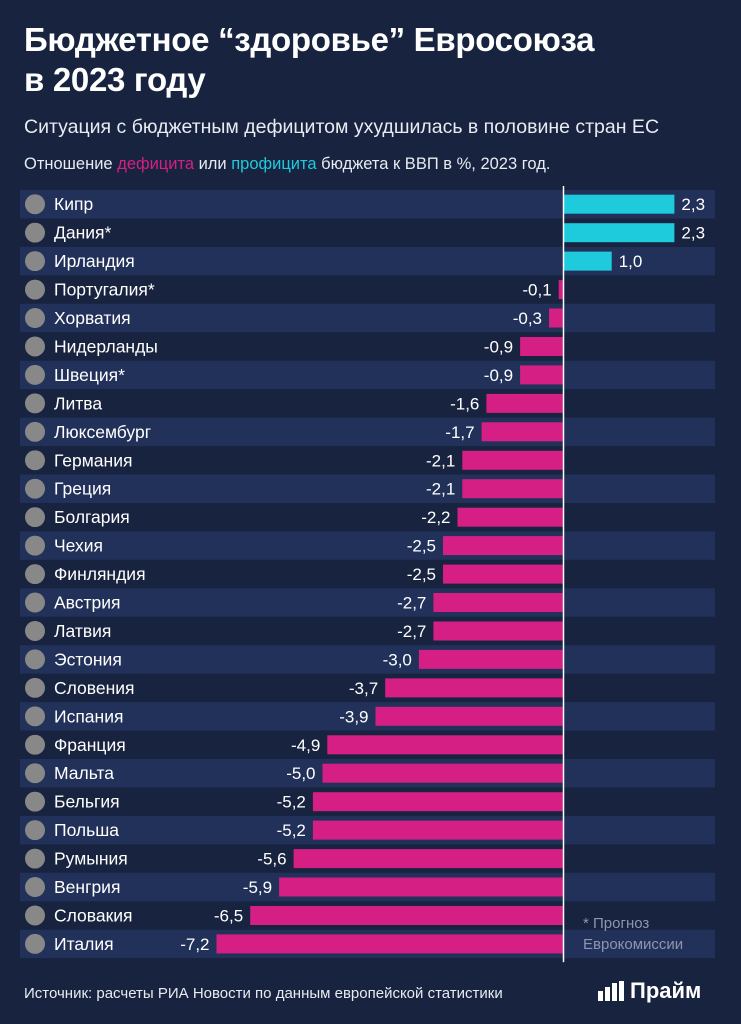 This screenshot has width=741, height=1024. What do you see at coordinates (35, 830) in the screenshot?
I see `poland-flag-icon` at bounding box center [35, 830].